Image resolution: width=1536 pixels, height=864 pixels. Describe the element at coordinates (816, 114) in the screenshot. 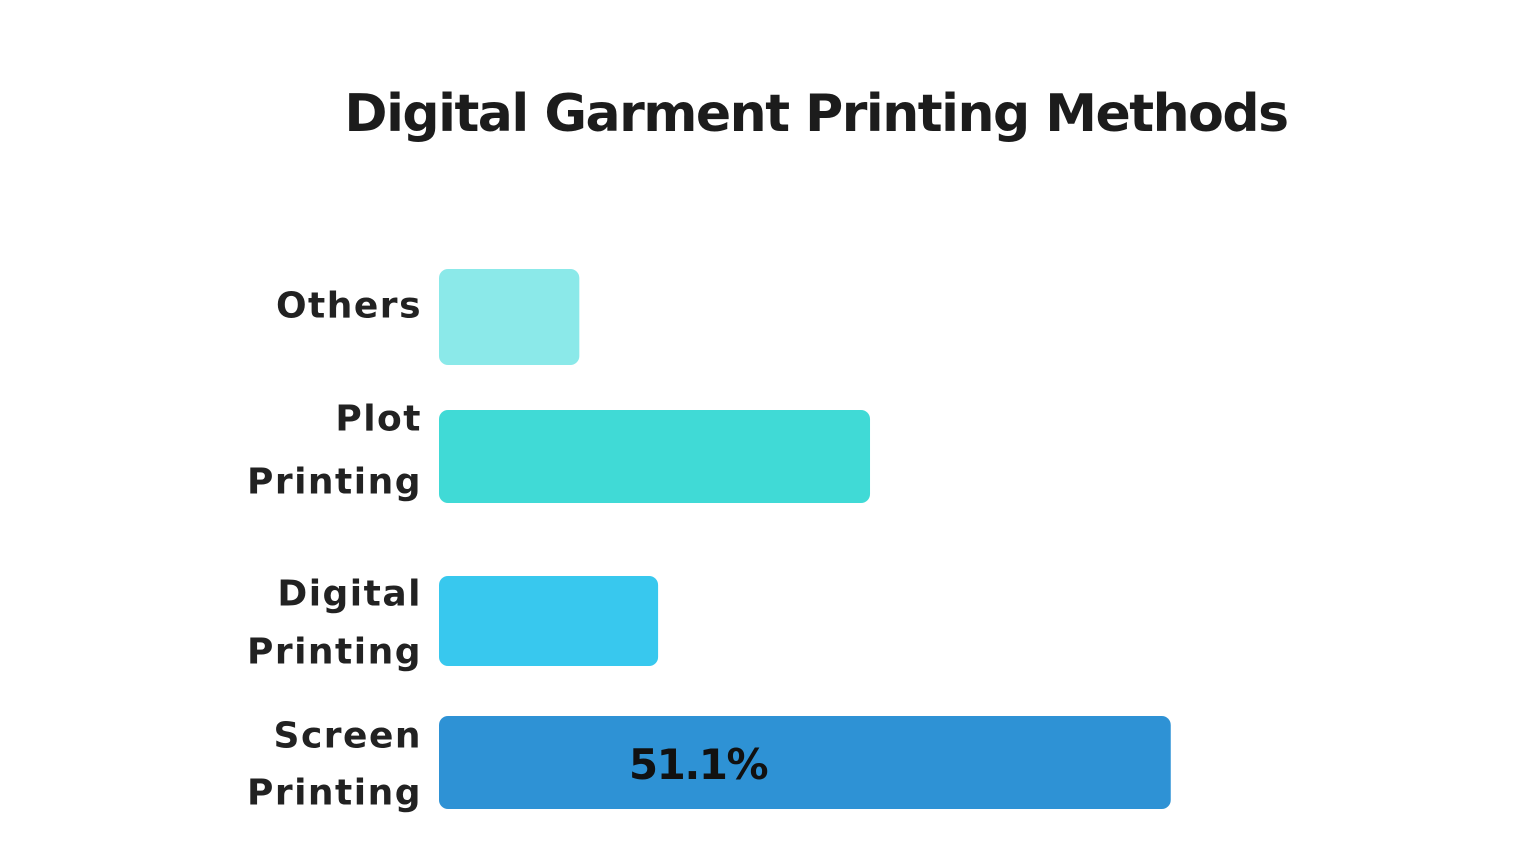

I see `chart-title: Digital Garment Printing Methods` at that location.